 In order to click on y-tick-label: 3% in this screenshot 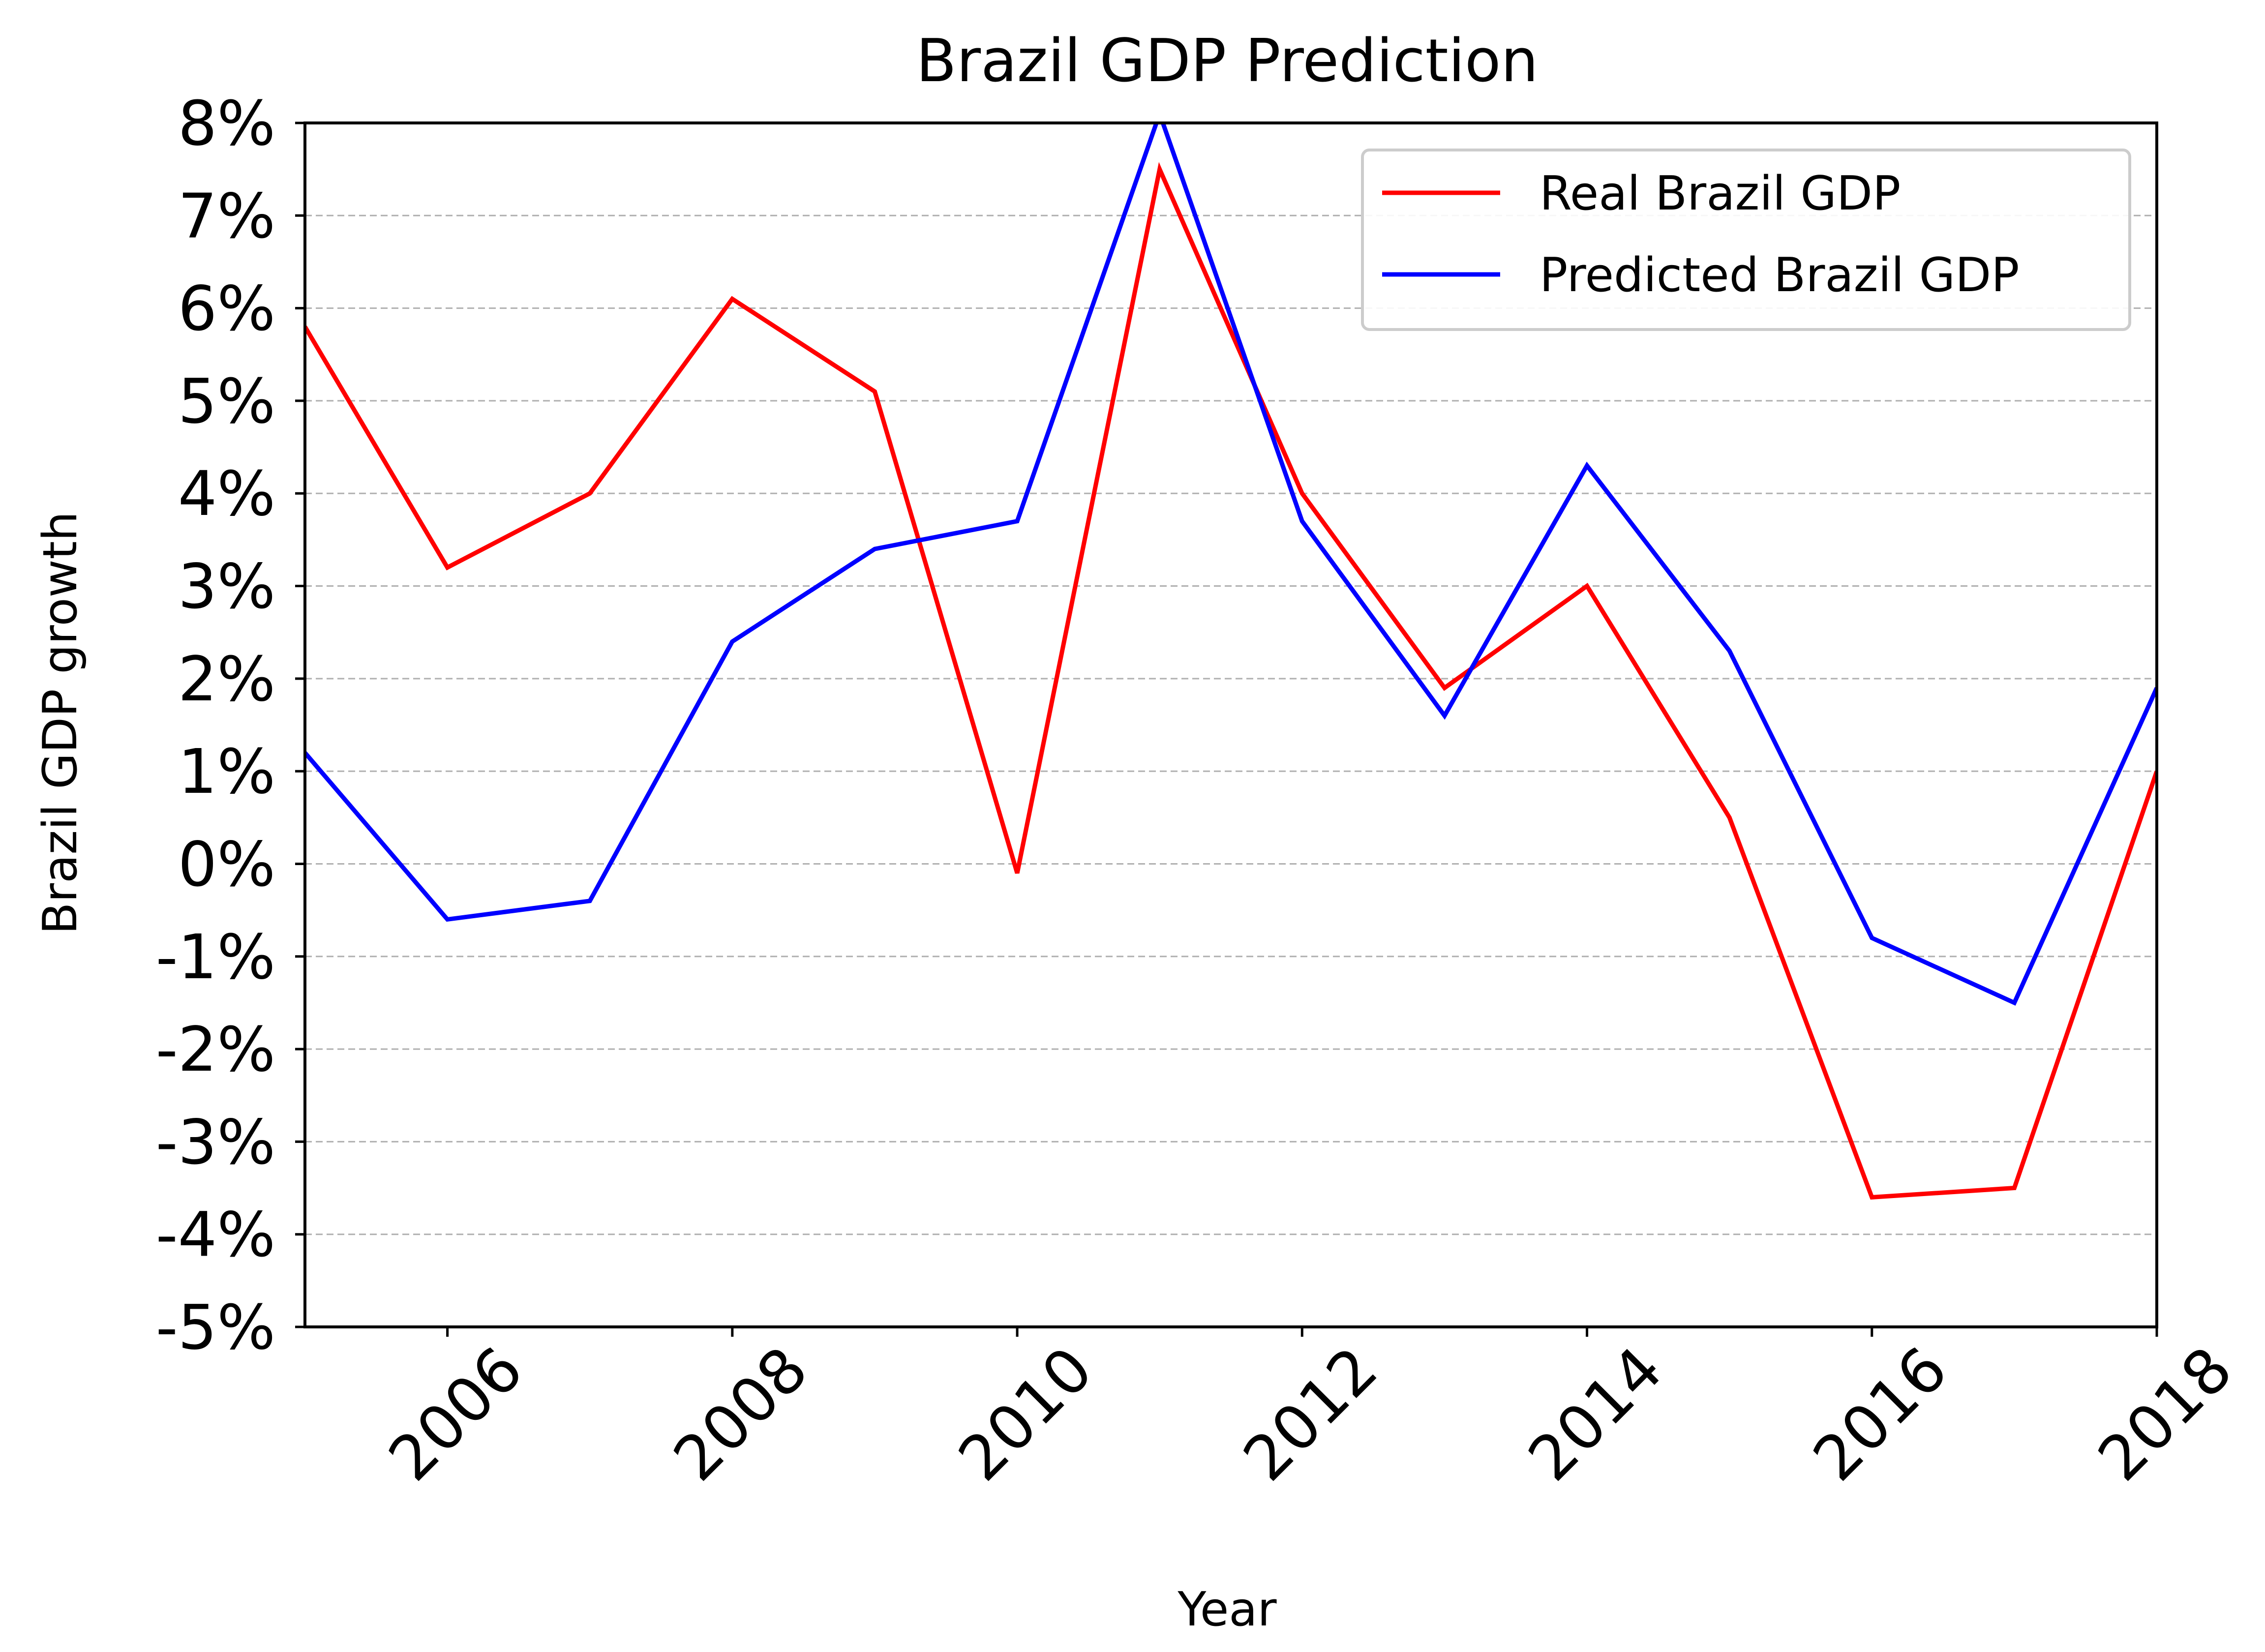, I will do `click(226, 587)`.